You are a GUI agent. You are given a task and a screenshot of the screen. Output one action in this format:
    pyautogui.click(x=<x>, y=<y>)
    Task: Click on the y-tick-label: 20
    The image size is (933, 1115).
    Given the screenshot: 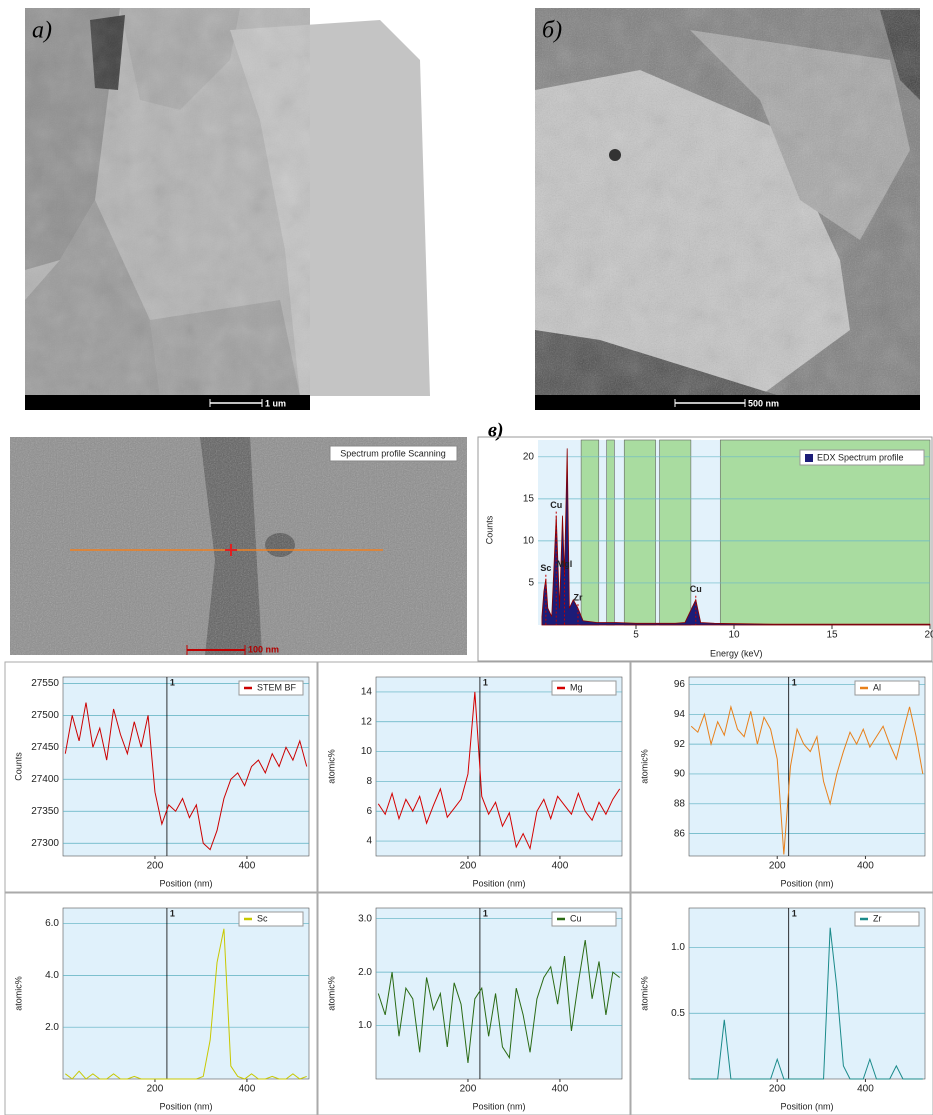 What is the action you would take?
    pyautogui.click(x=529, y=456)
    